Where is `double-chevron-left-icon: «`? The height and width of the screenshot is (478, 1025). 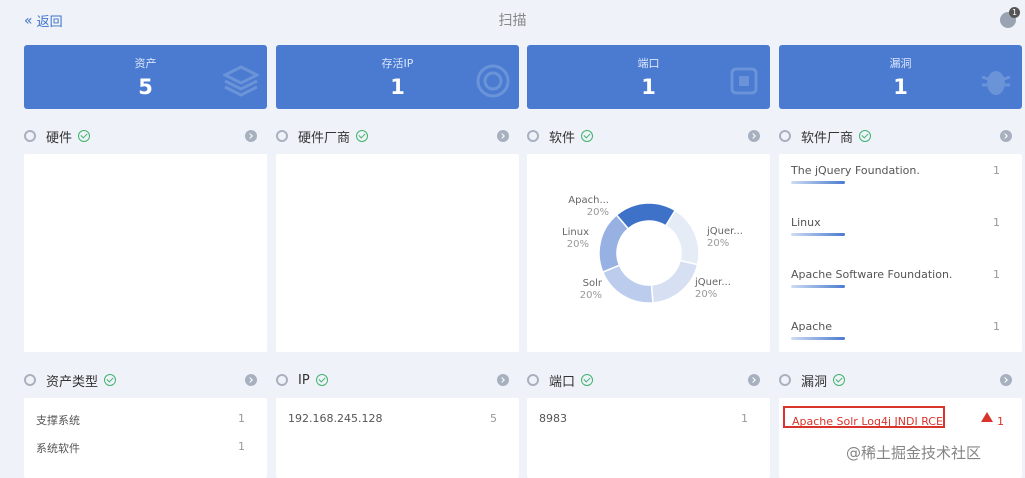 double-chevron-left-icon: « is located at coordinates (28, 20).